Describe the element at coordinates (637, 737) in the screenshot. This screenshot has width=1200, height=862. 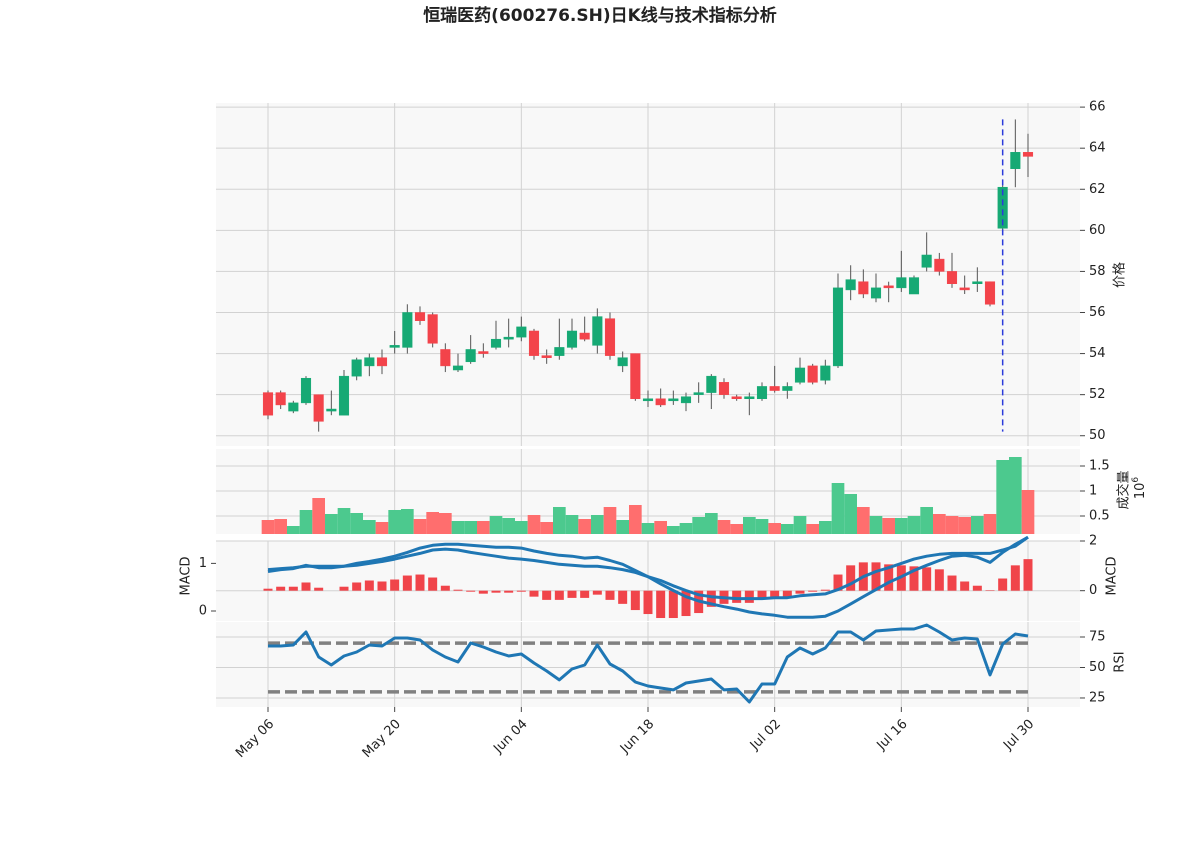
I see `x-tick-label: Jun 18` at that location.